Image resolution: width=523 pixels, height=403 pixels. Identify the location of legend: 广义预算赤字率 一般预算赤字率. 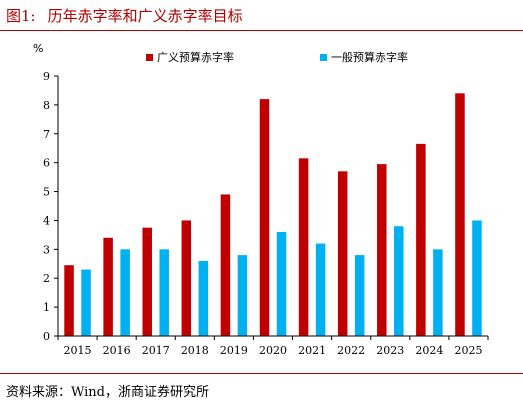
(277, 57).